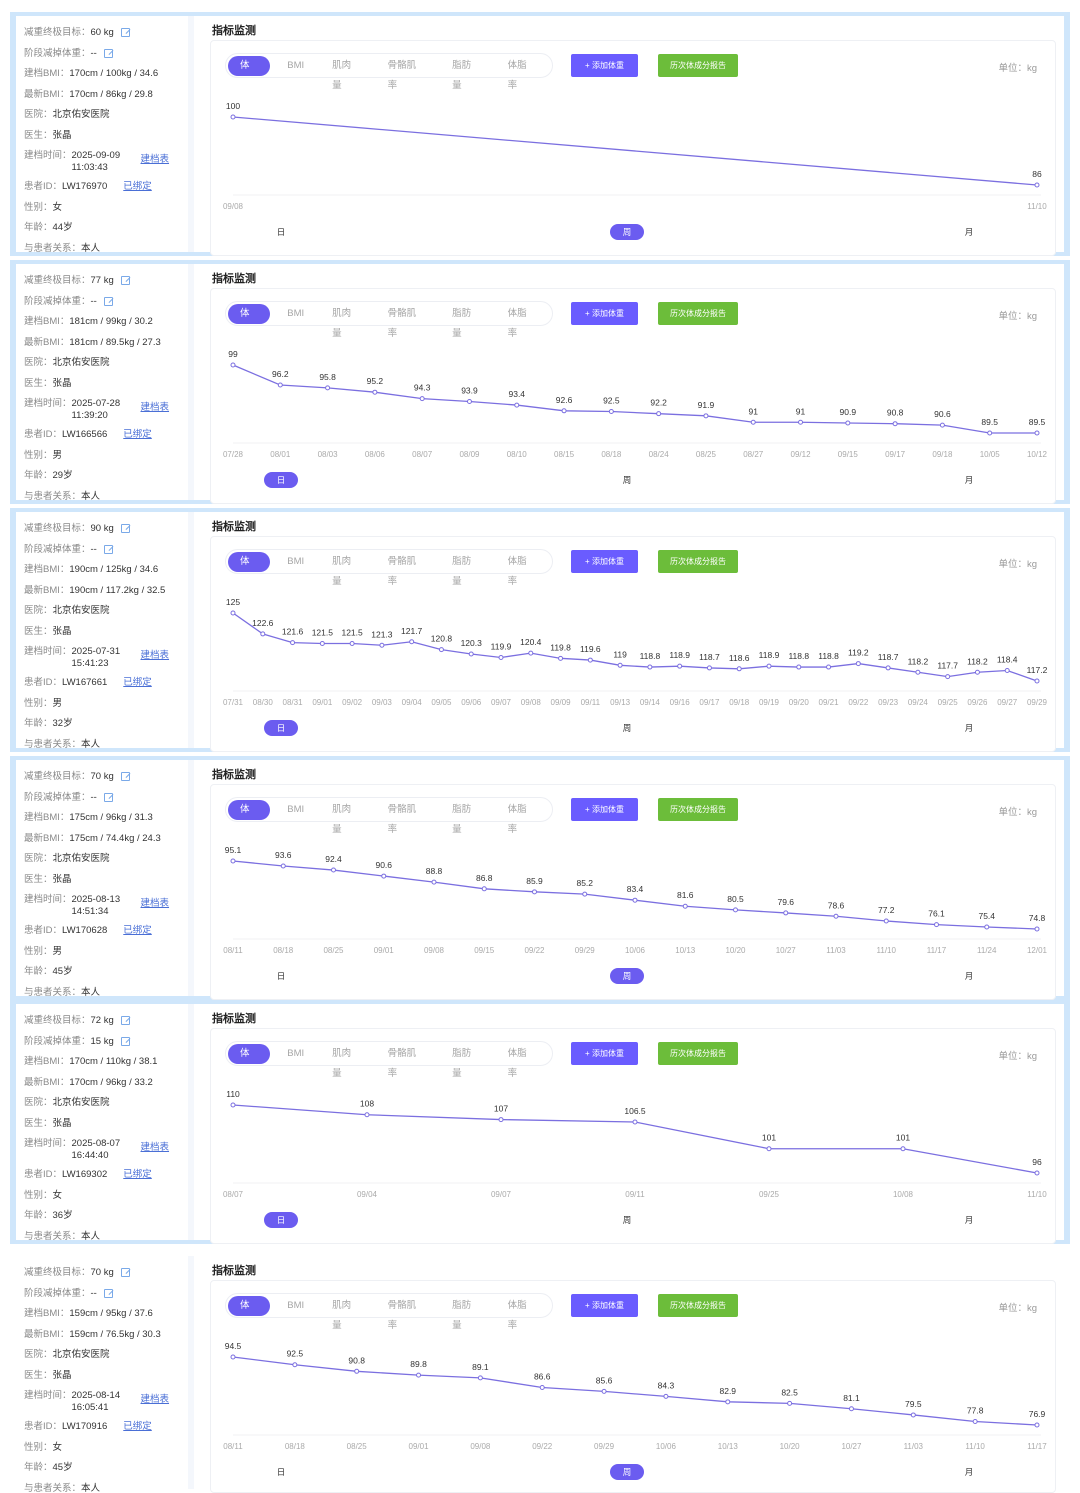  Describe the element at coordinates (789, 1392) in the screenshot. I see `data-label: 82.5` at that location.